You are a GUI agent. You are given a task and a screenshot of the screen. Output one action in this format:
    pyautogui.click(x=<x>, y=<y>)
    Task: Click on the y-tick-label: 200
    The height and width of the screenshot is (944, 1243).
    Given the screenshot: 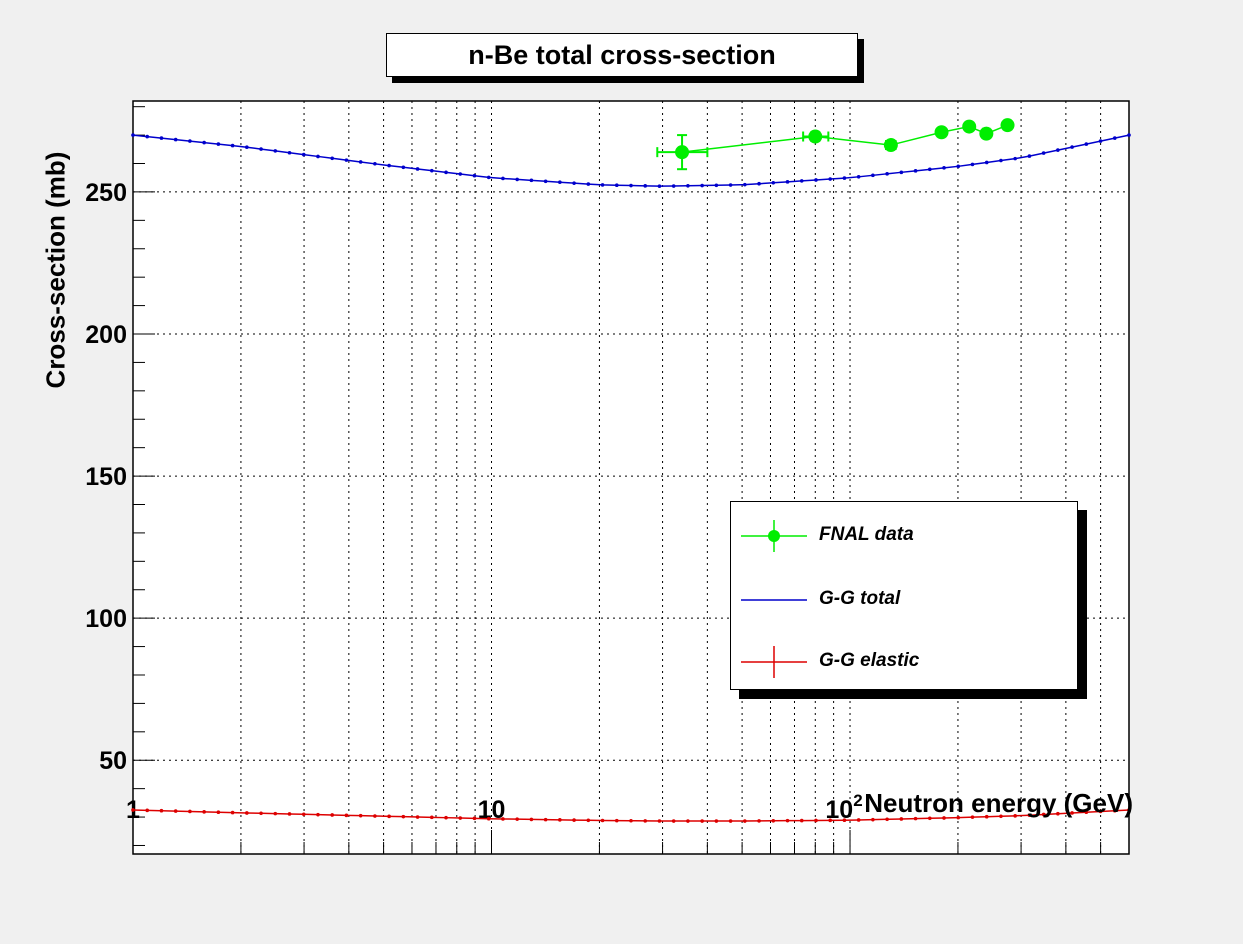 What is the action you would take?
    pyautogui.click(x=106, y=335)
    